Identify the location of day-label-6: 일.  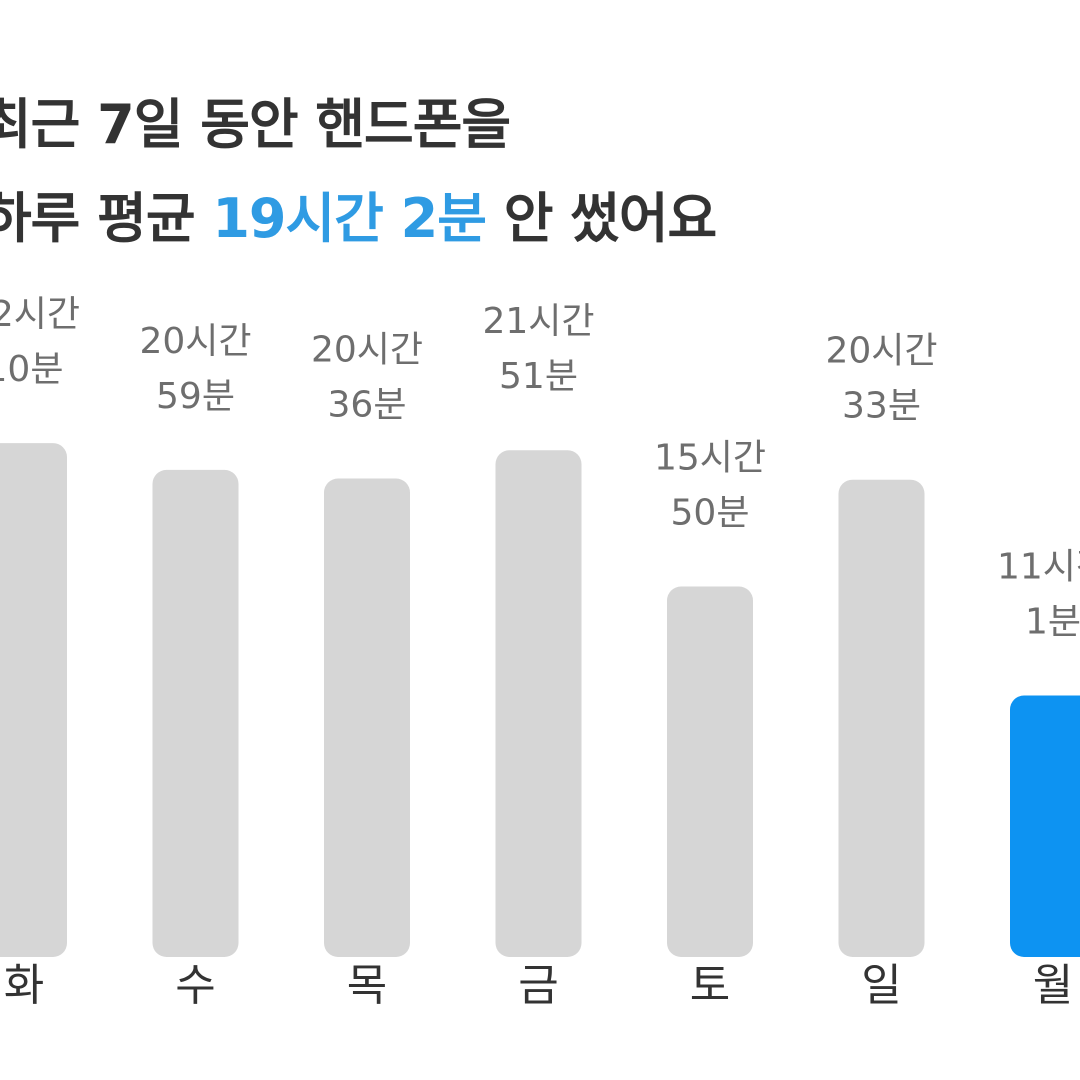
(881, 985).